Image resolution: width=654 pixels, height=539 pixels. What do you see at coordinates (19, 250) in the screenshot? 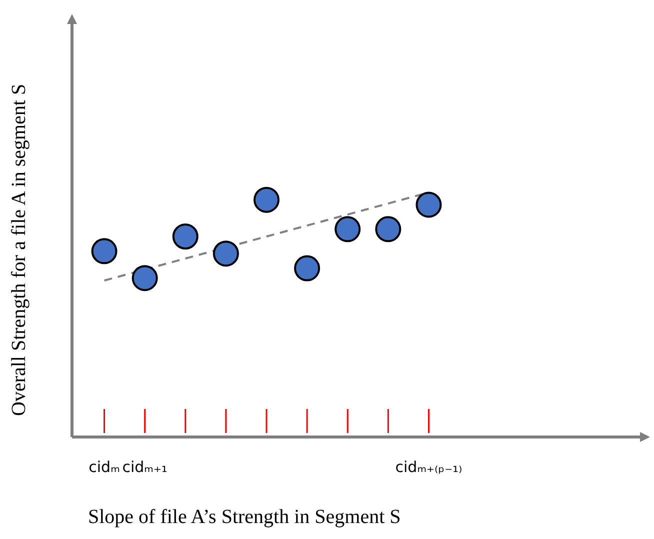
I see `y-axis-title: Overall Strength for a file A in segment S` at bounding box center [19, 250].